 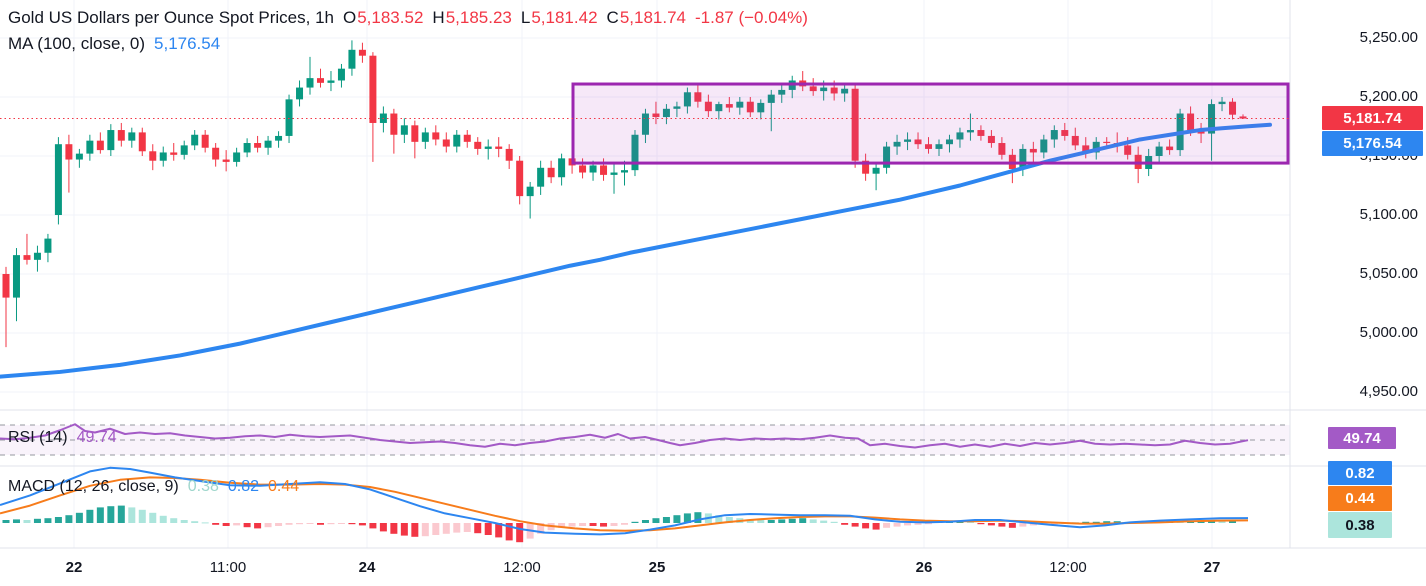 I want to click on price-axis, so click(x=1358, y=274).